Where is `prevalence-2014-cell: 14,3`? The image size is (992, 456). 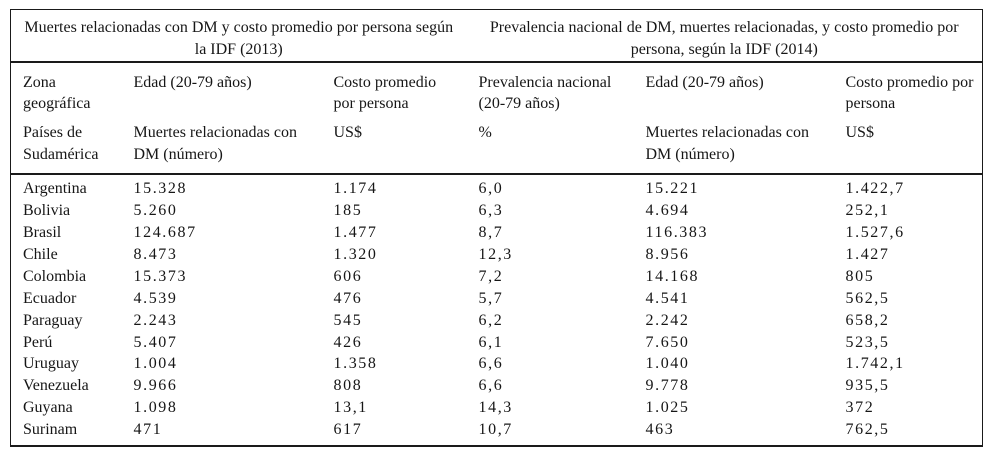 prevalence-2014-cell: 14,3 is located at coordinates (495, 408).